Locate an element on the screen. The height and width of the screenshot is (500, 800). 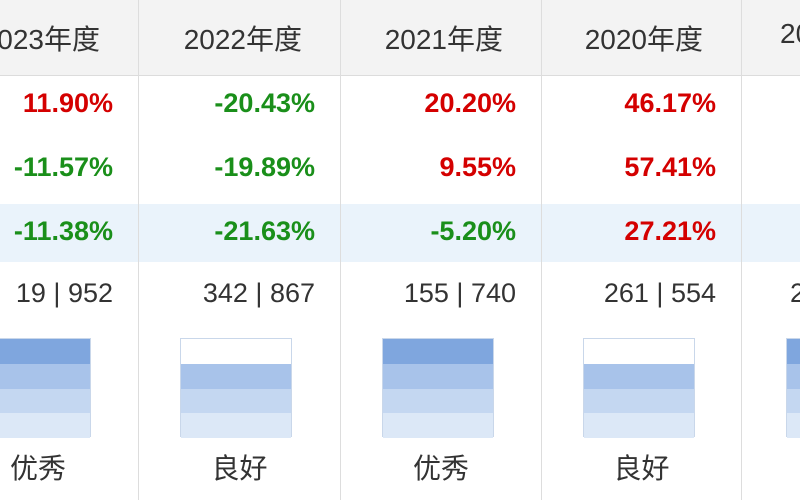
column-header: 2020年度 is located at coordinates (643, 39).